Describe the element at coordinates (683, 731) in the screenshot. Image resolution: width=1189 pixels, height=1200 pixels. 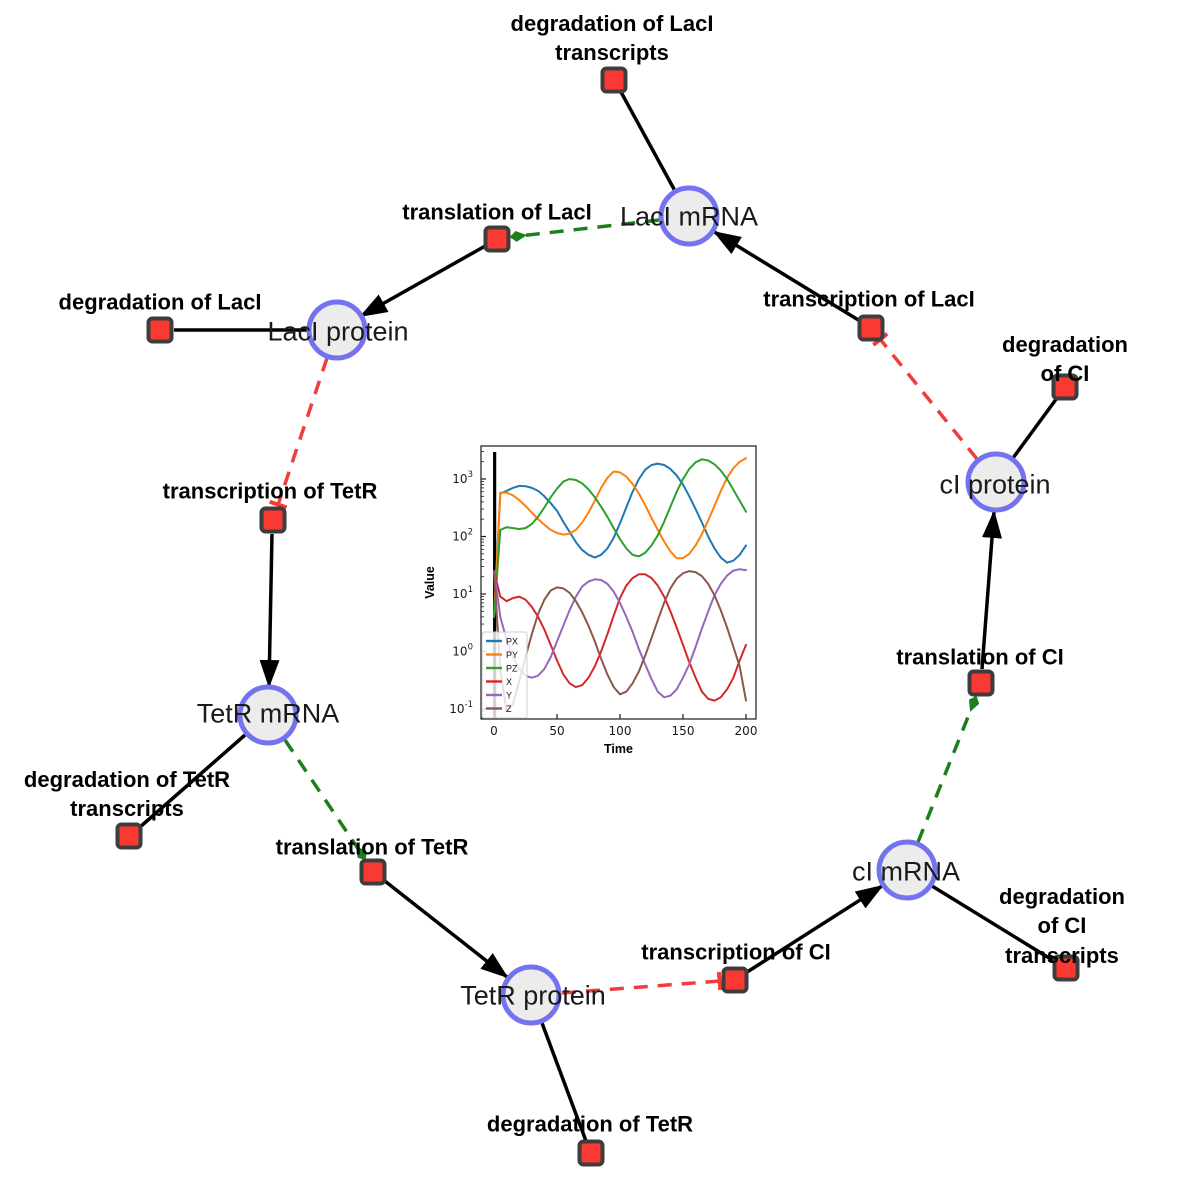
I see `x-tick-label: 150` at that location.